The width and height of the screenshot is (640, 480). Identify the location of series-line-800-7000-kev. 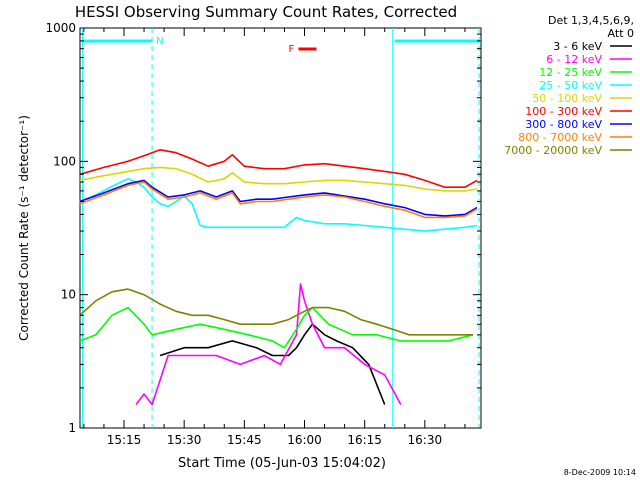
(278, 200).